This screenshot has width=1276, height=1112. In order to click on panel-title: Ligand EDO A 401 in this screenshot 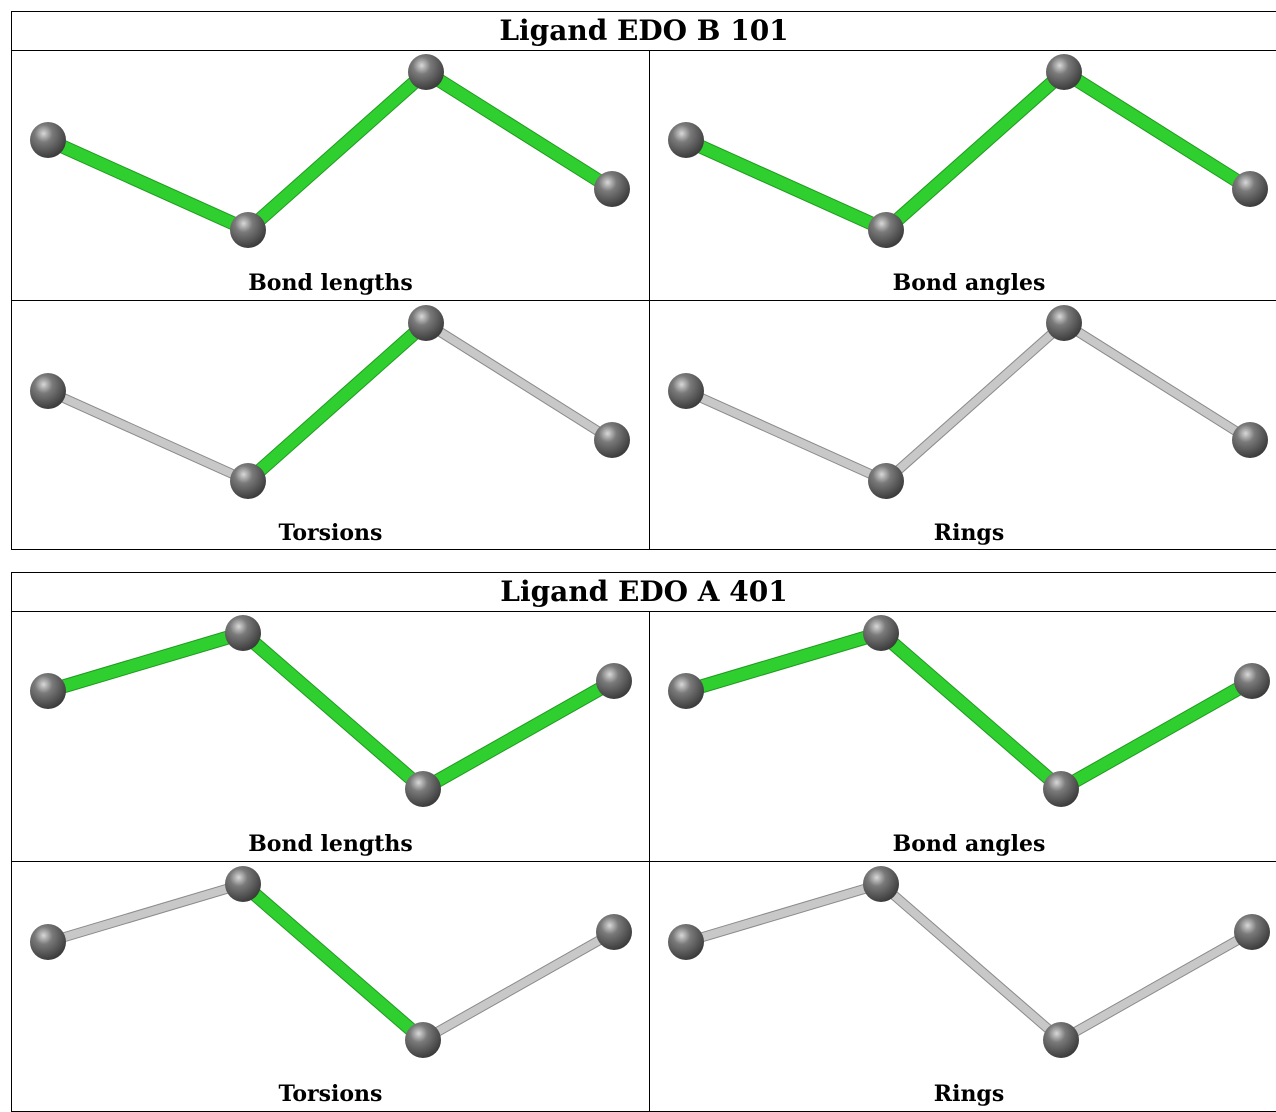, I will do `click(644, 592)`.